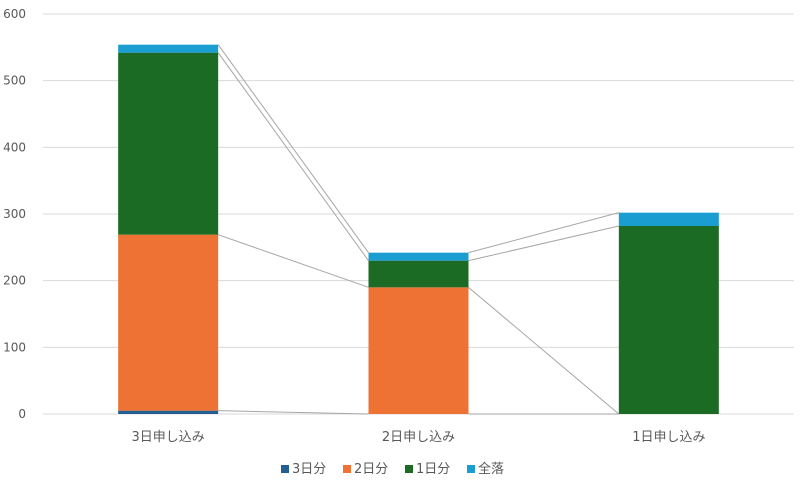 Image resolution: width=810 pixels, height=488 pixels. Describe the element at coordinates (433, 469) in the screenshot. I see `legend-label: 1日分` at that location.